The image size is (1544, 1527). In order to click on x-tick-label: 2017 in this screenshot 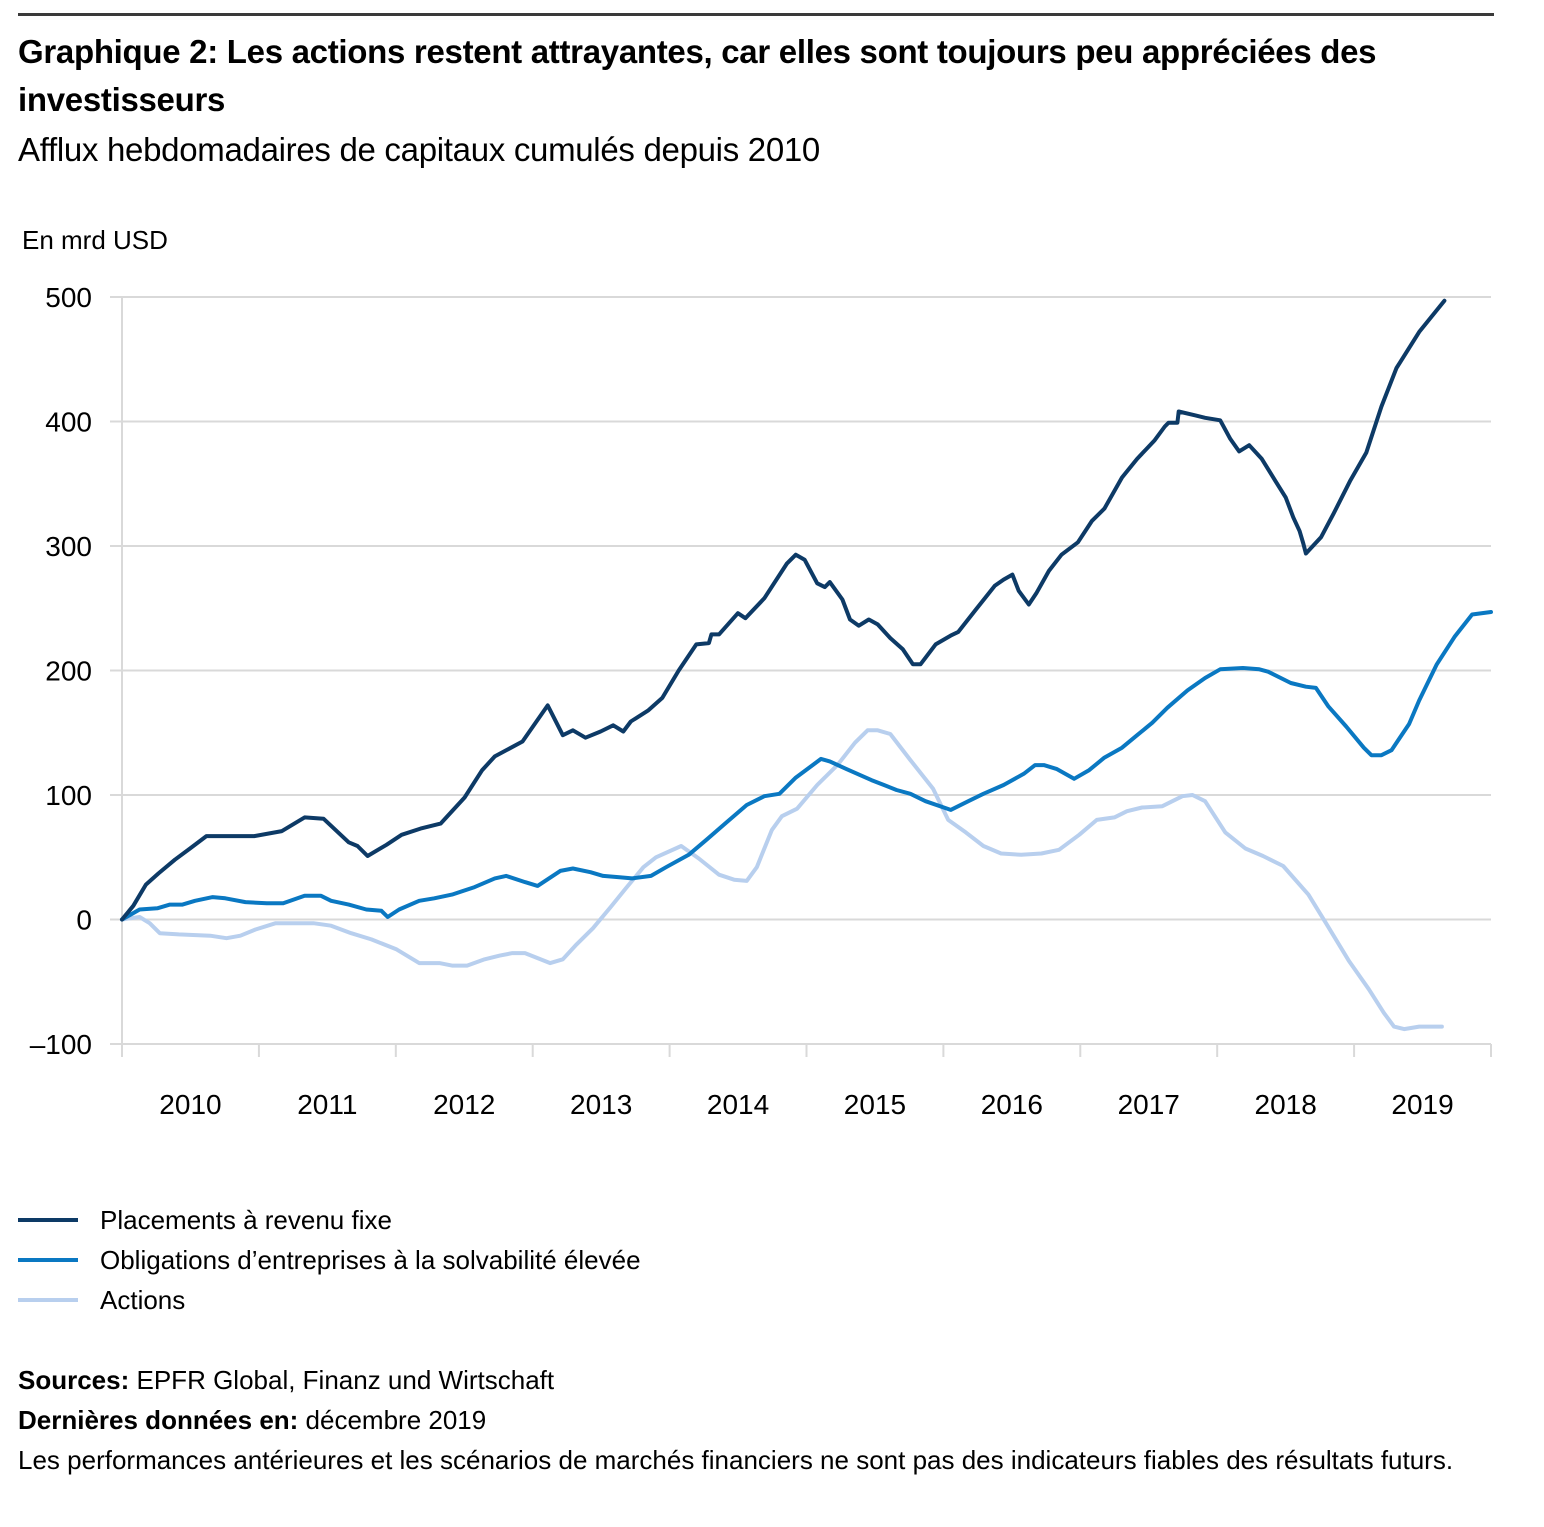, I will do `click(1149, 1104)`.